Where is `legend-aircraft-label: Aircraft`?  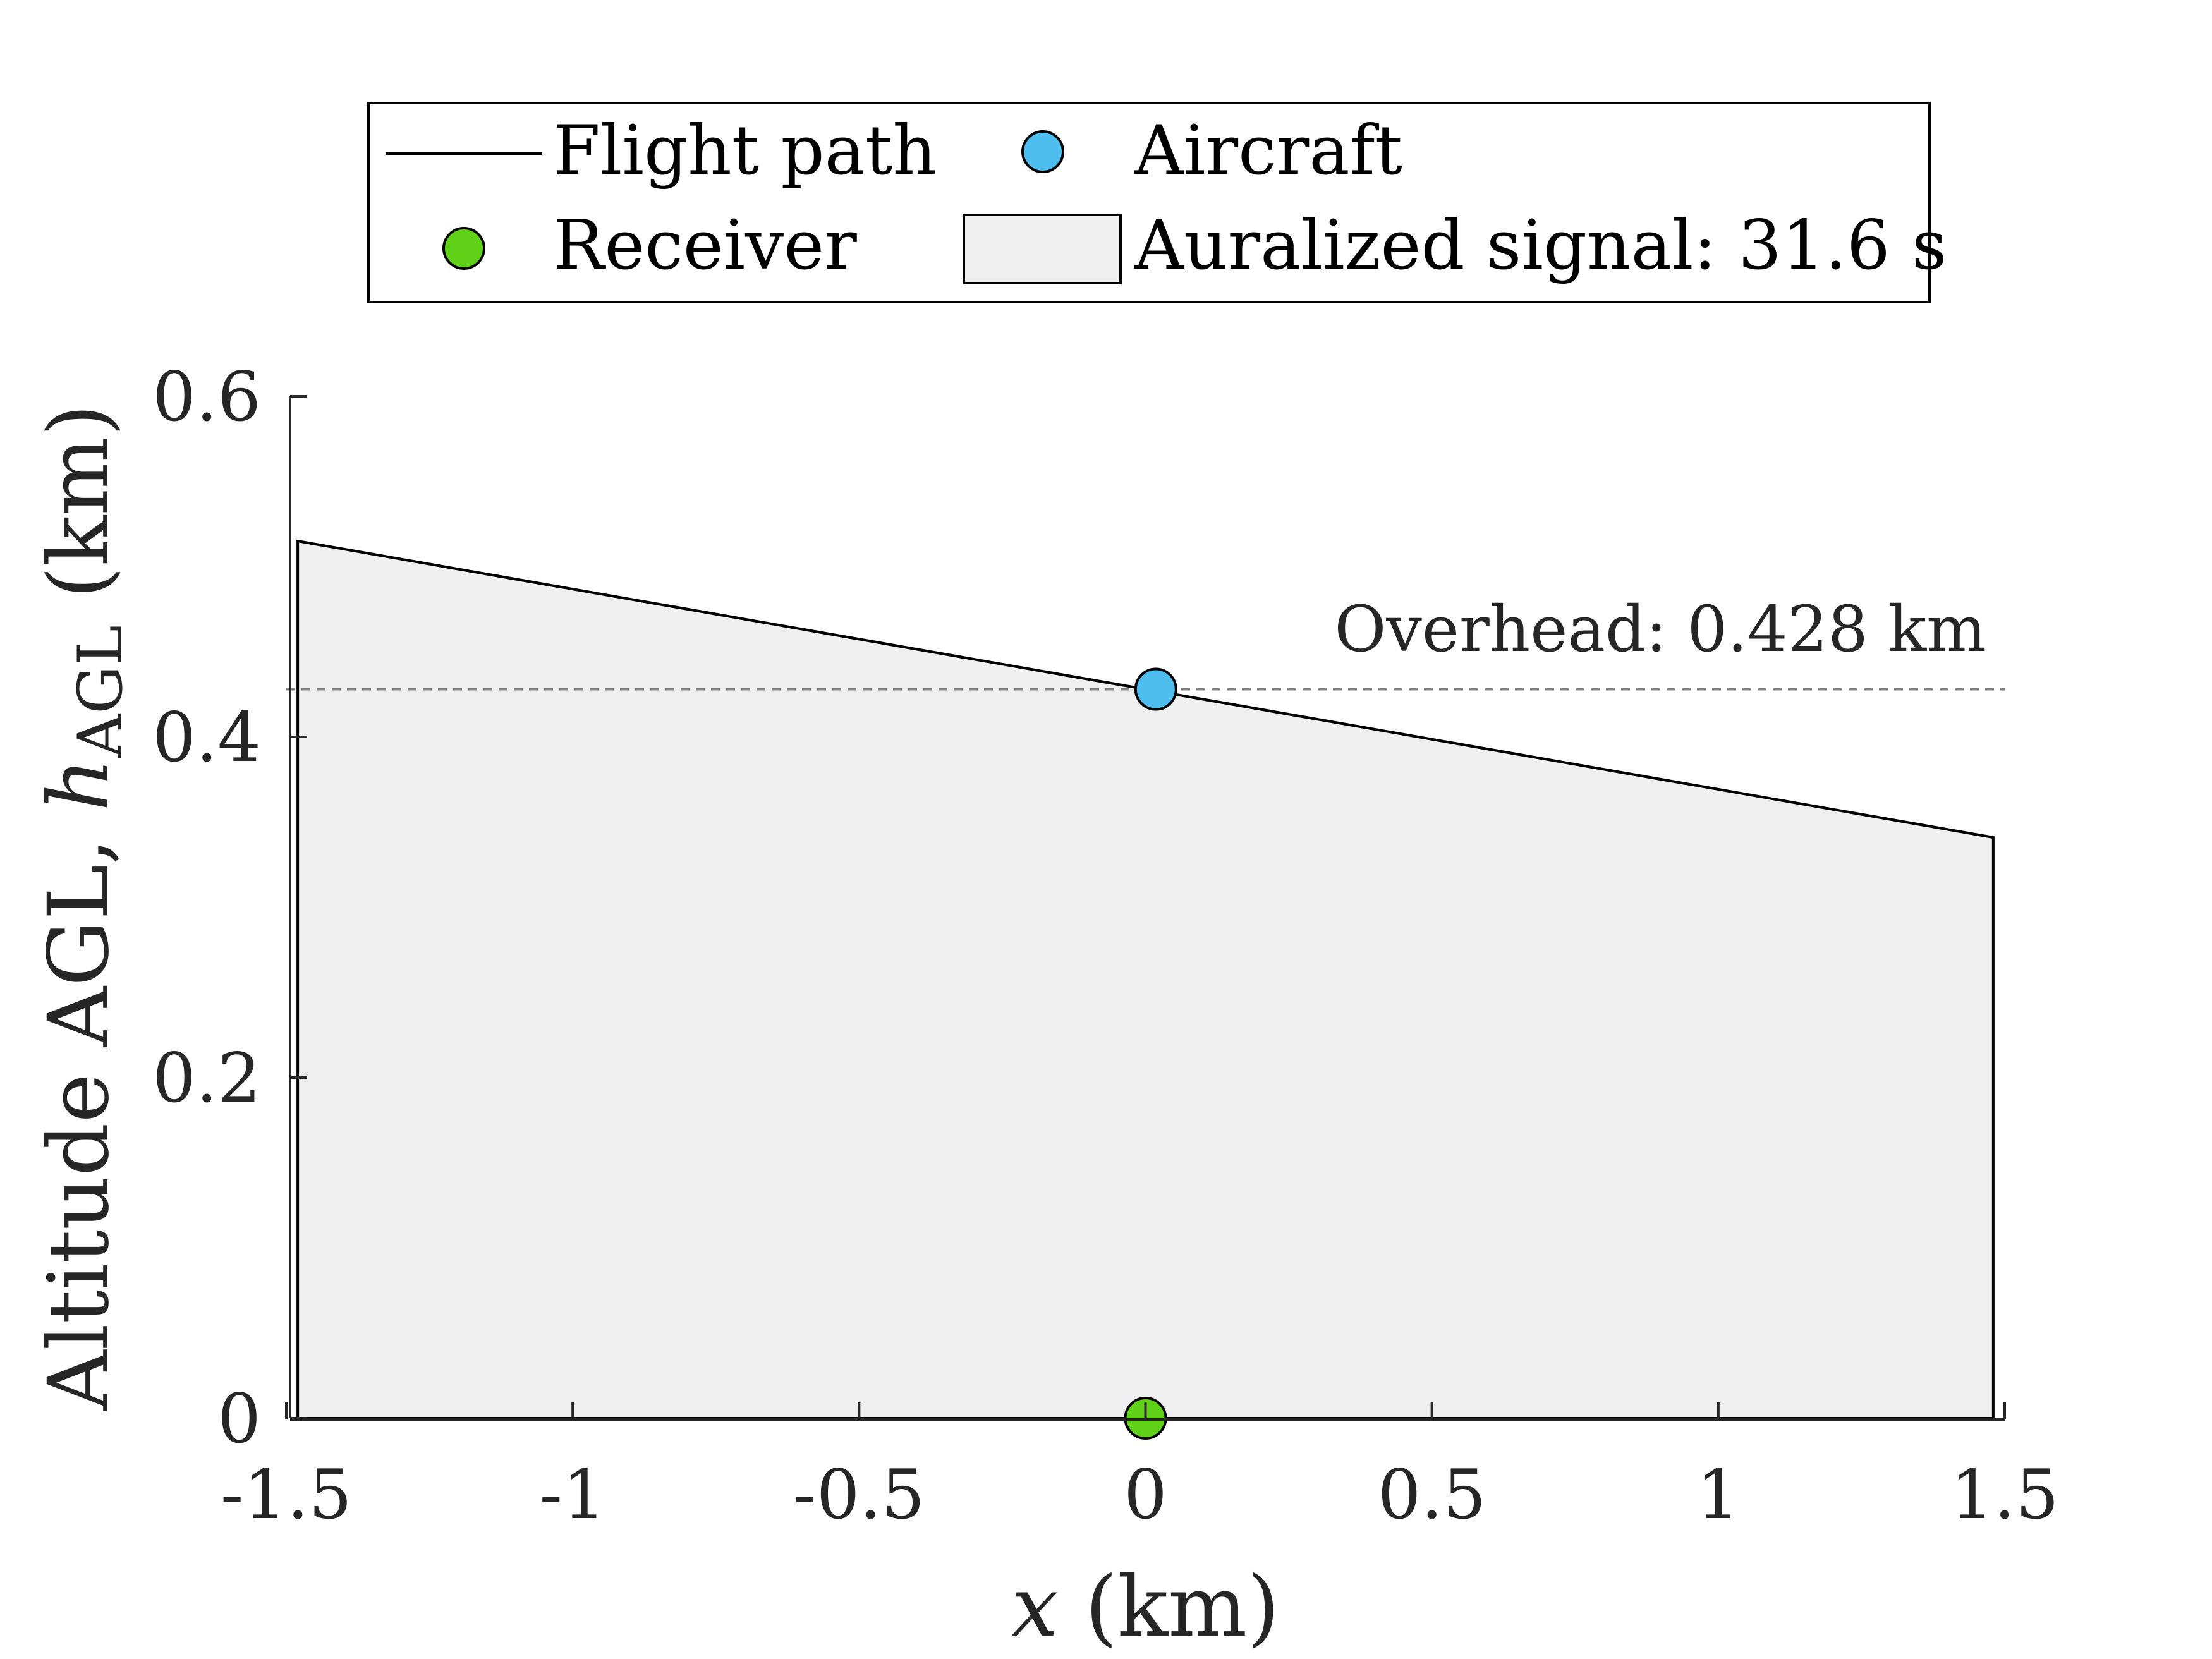 legend-aircraft-label: Aircraft is located at coordinates (1268, 150).